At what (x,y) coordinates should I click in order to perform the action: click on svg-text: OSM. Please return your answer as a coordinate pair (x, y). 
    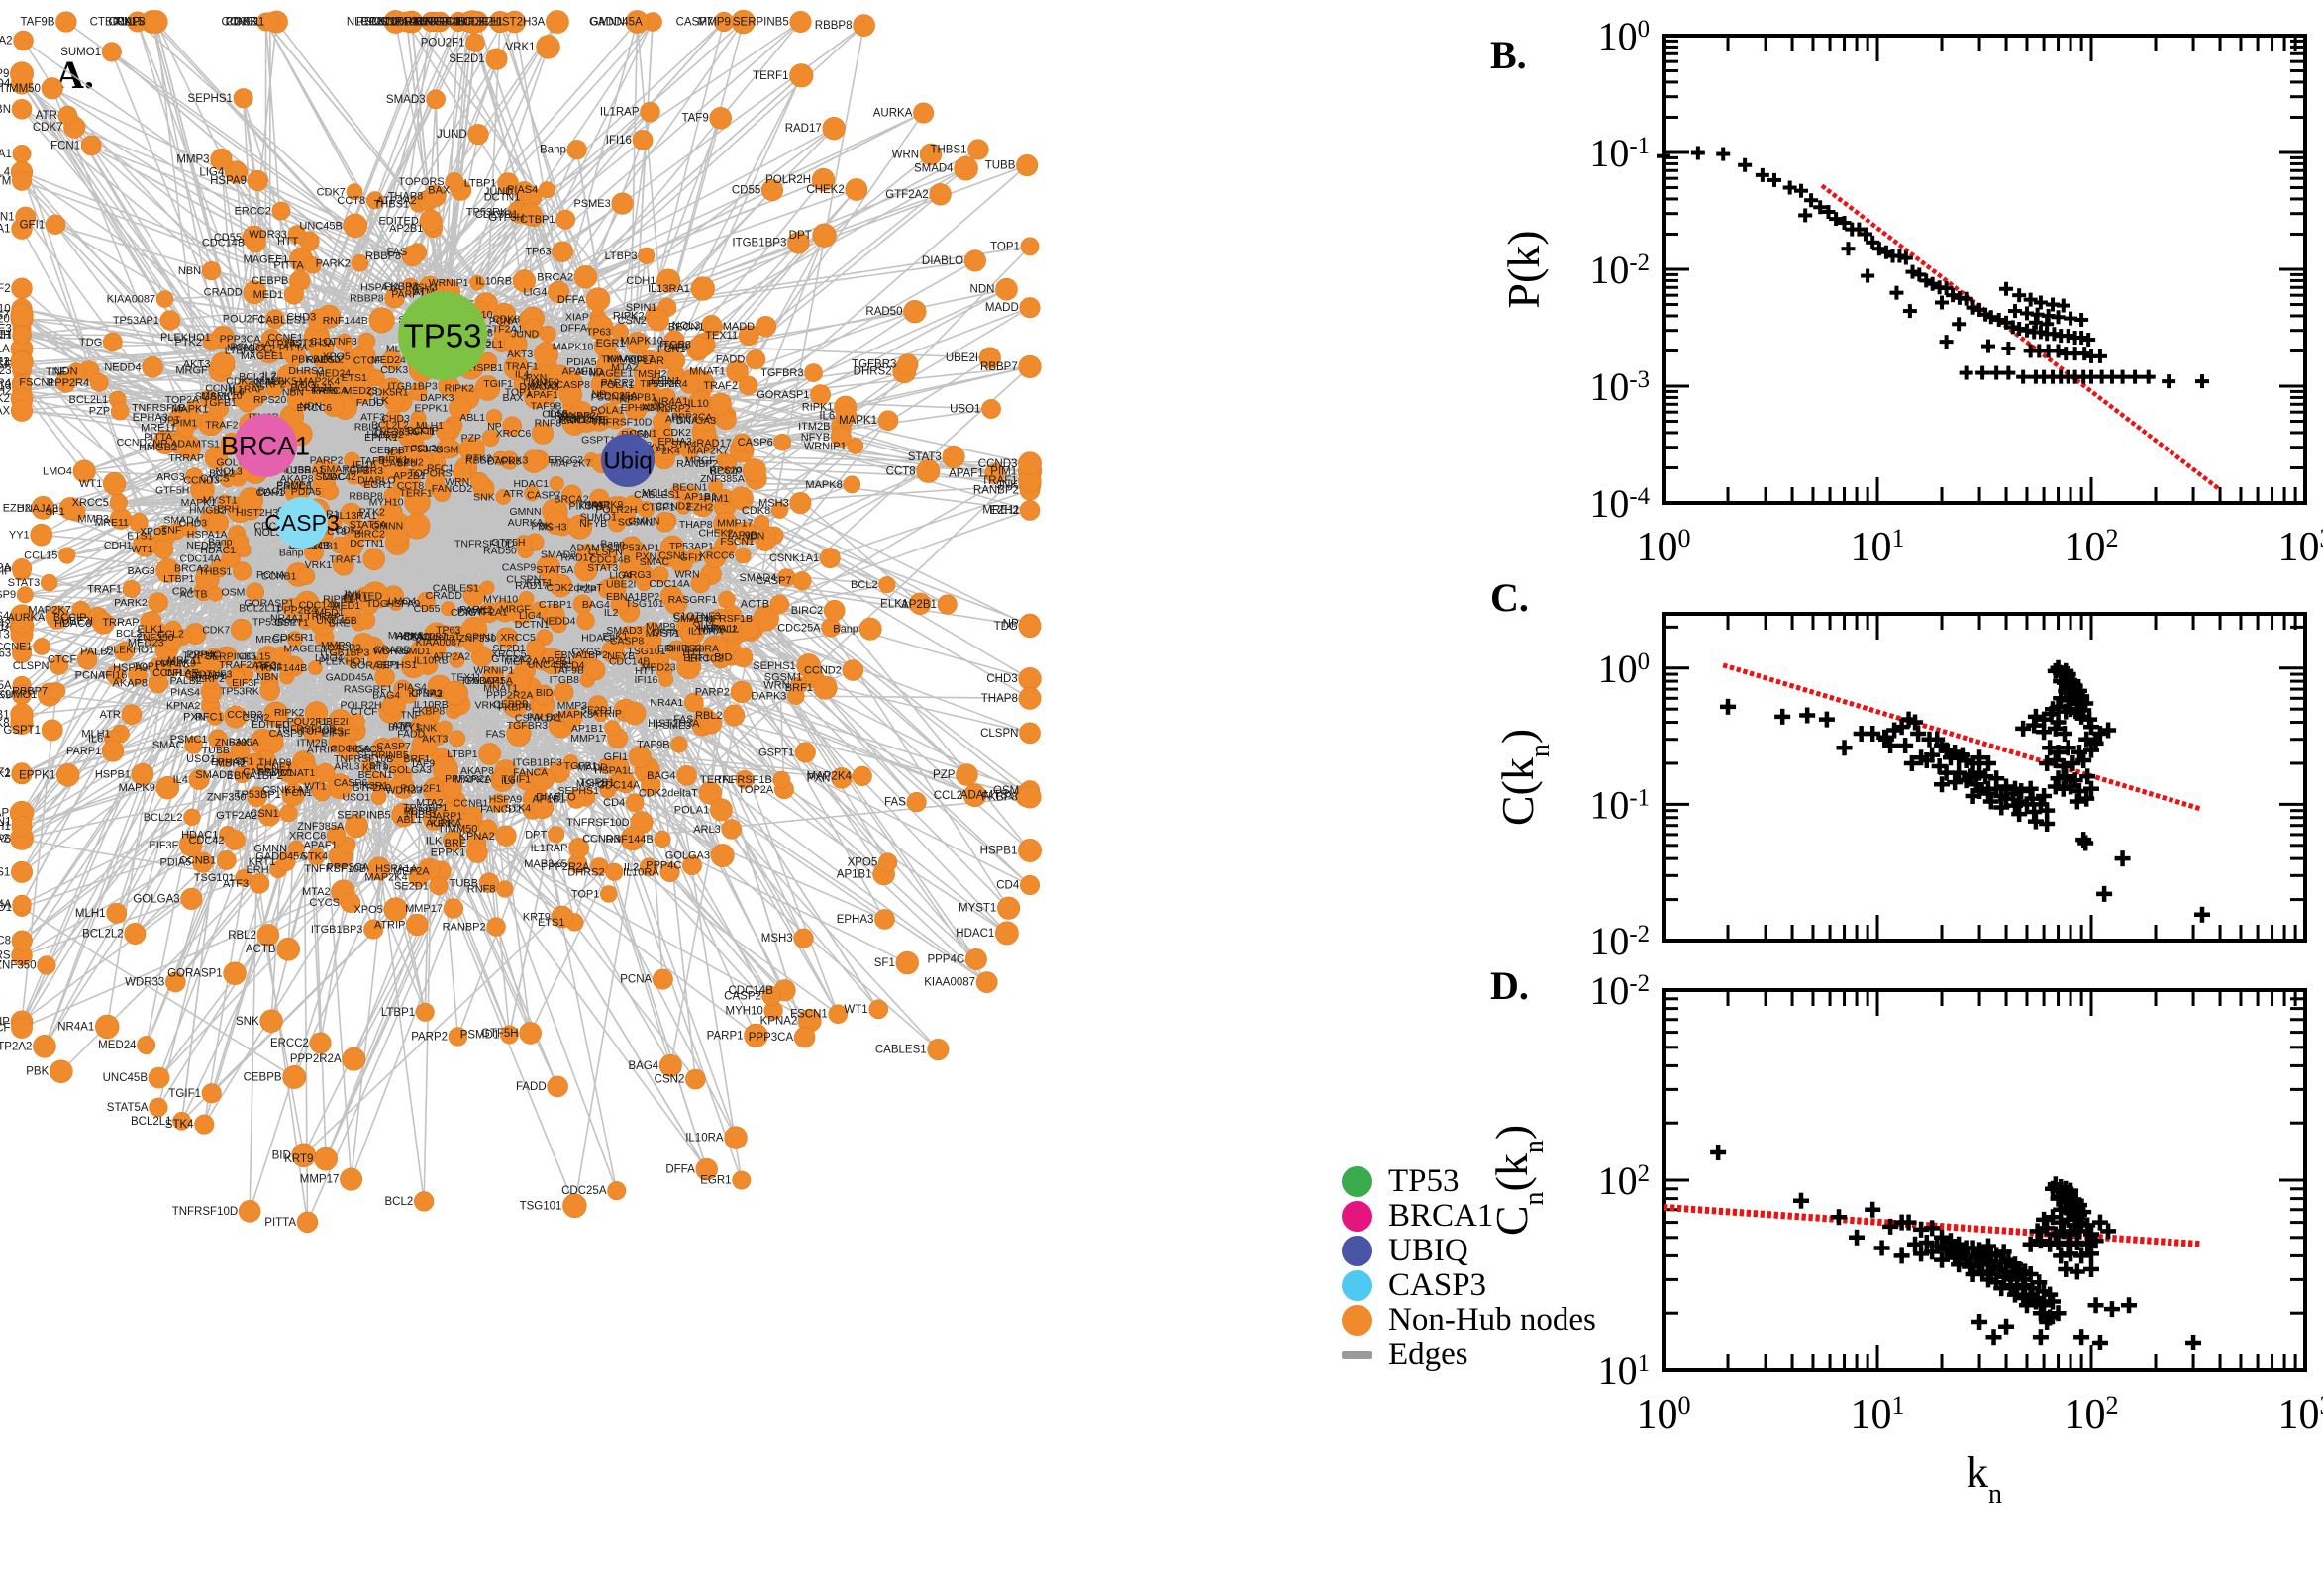
    Looking at the image, I should click on (446, 450).